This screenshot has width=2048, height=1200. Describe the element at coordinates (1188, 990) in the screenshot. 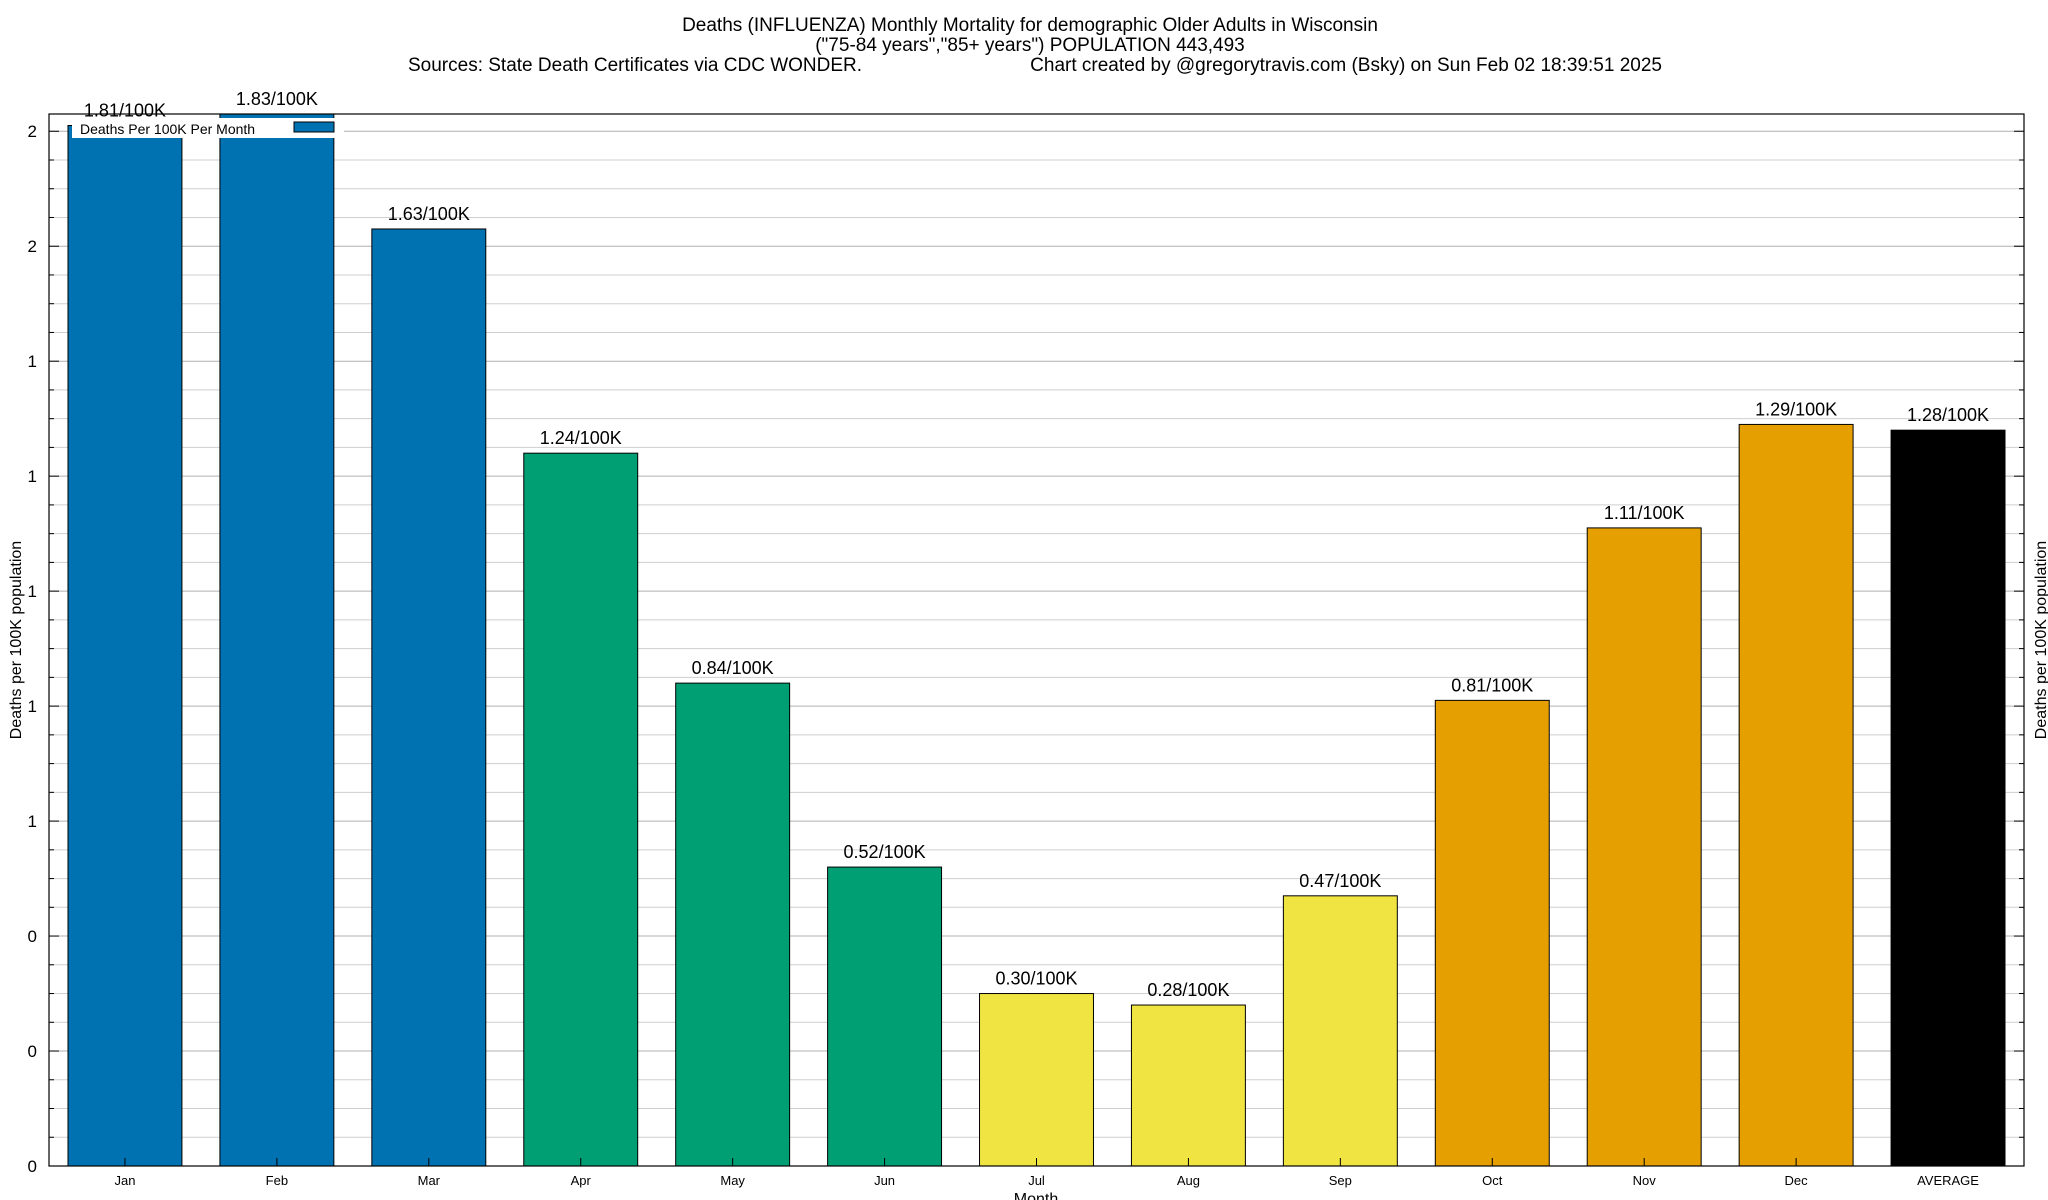

I see `bar-value-label: 0.28/100K` at that location.